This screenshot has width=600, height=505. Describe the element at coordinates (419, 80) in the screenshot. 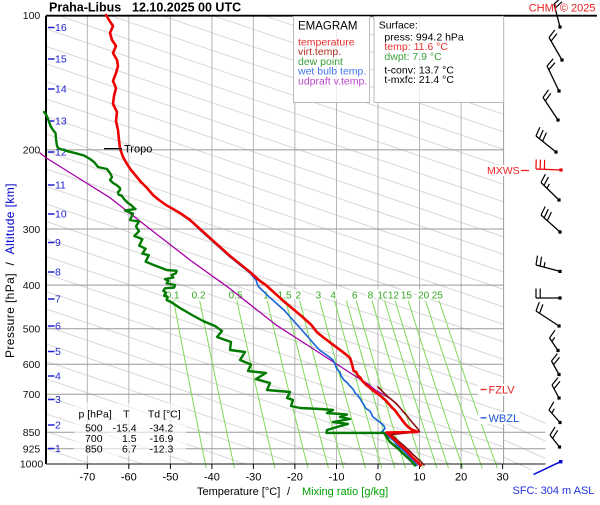

I see `svg-text: t-mxfc: 21.4 °C` at that location.